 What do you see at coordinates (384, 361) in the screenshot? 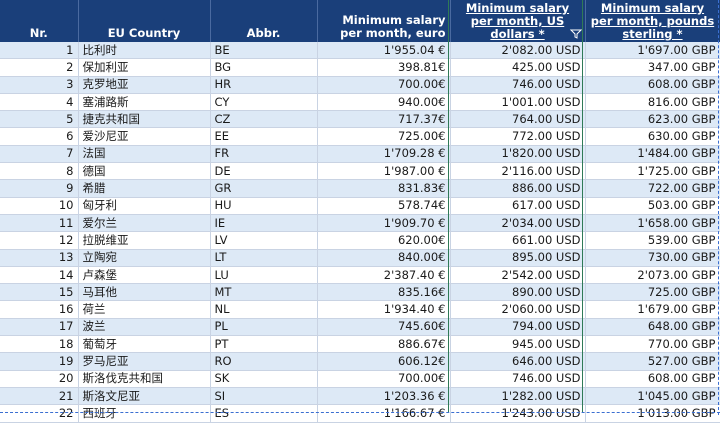
I see `cell-eur: 606.12€` at bounding box center [384, 361].